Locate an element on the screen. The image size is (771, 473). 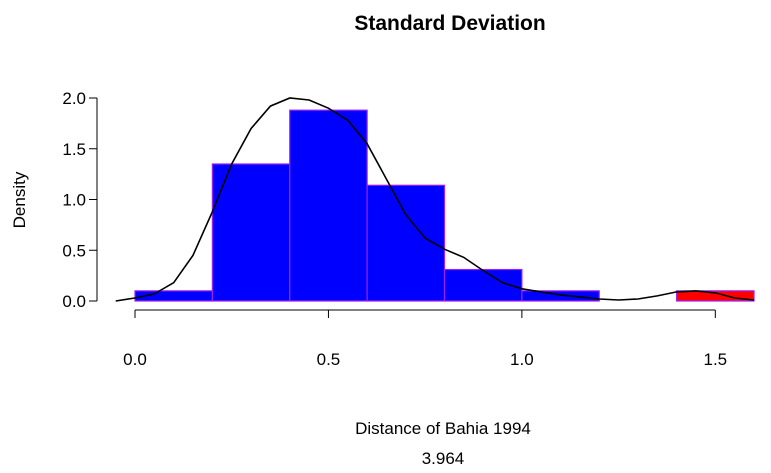
y-tick-label: 2.0 is located at coordinates (74, 98).